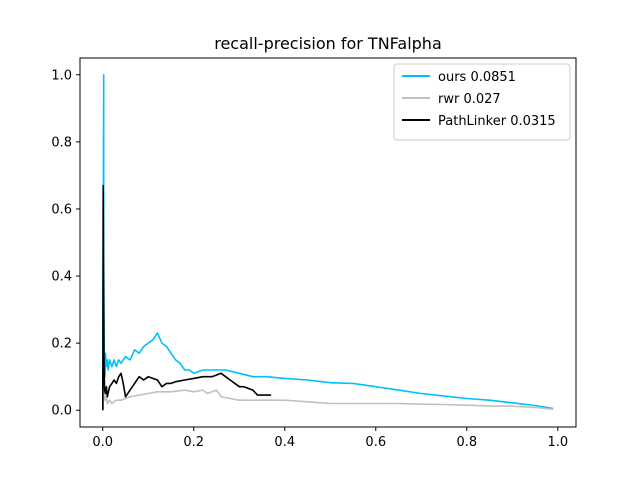 The width and height of the screenshot is (640, 480). What do you see at coordinates (61, 142) in the screenshot?
I see `y-tick-label: 0.8` at bounding box center [61, 142].